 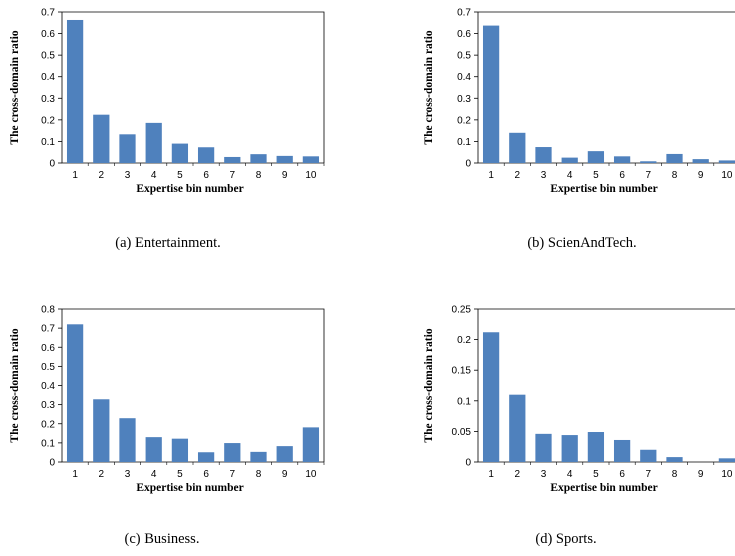 I want to click on y-tick-label: 0.8, so click(x=48, y=310).